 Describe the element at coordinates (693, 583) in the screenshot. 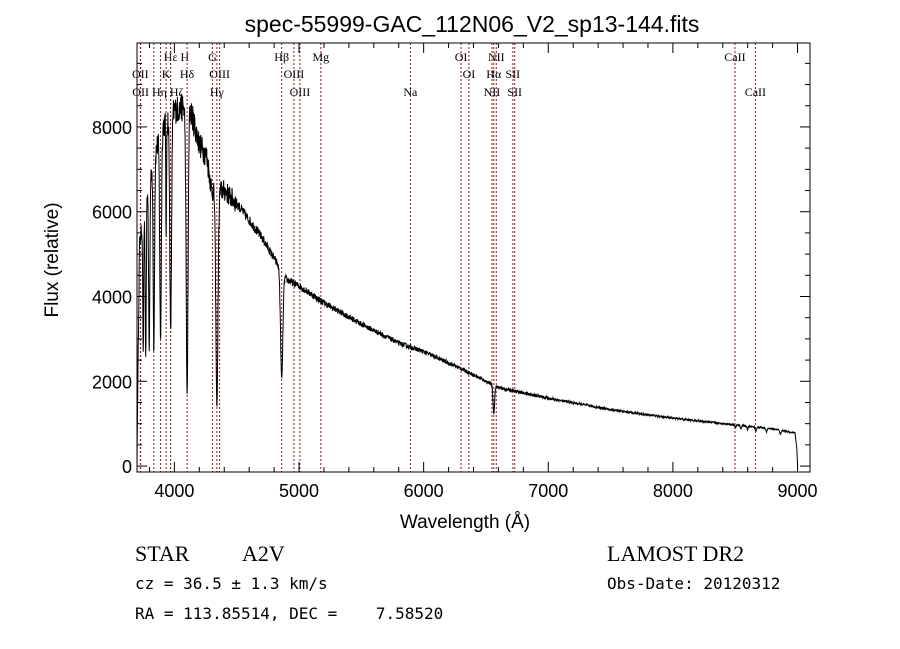

I see `obs-date: Obs-Date: 20120312` at that location.